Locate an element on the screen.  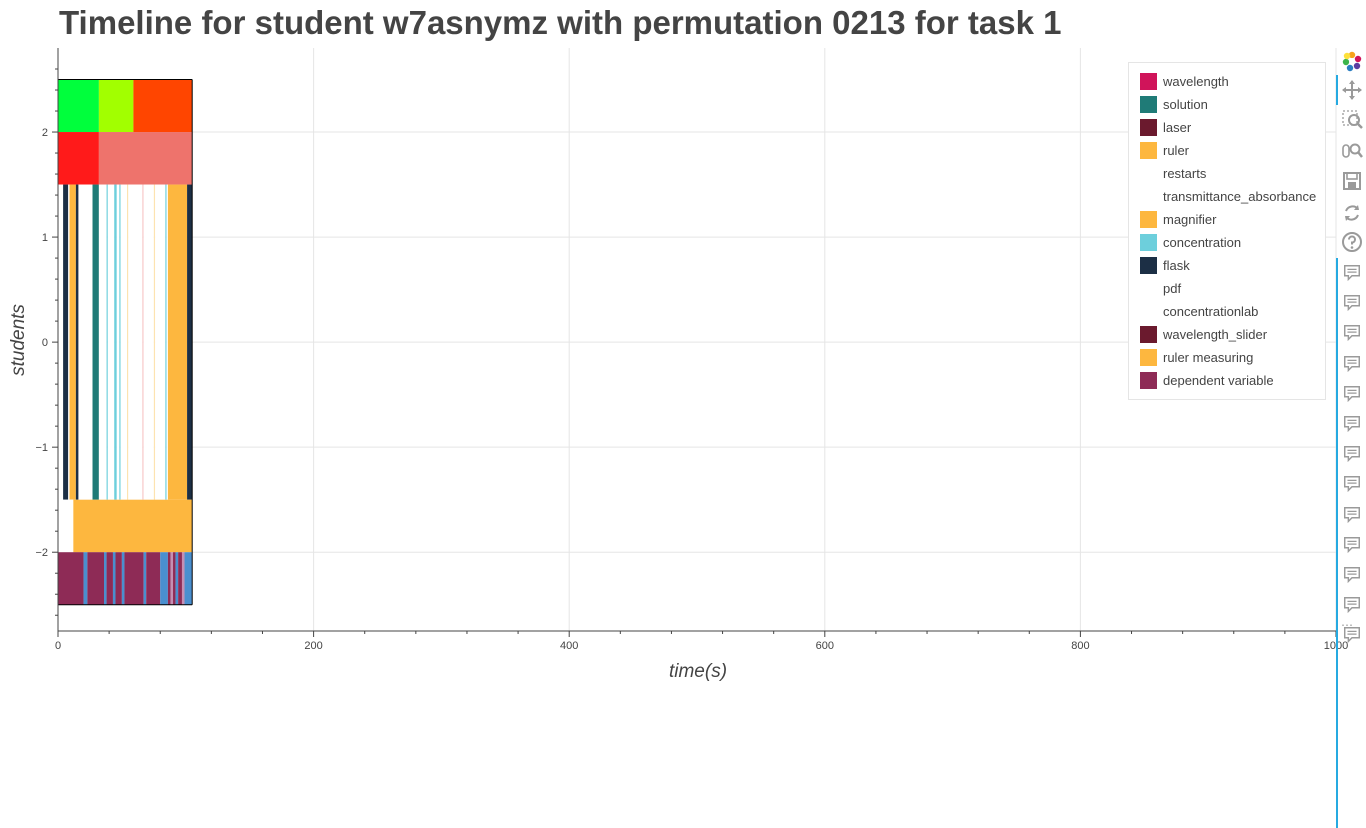
timeline-bars is located at coordinates (125, 342).